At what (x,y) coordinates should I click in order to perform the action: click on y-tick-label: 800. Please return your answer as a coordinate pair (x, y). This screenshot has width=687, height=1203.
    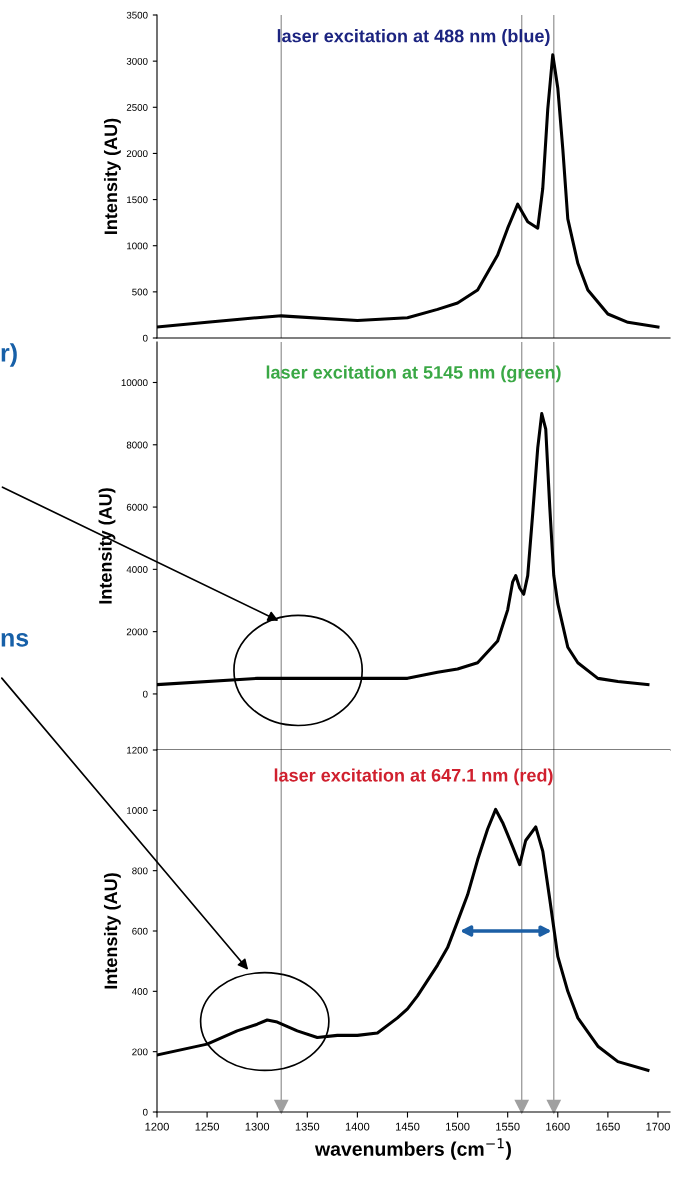
    Looking at the image, I should click on (140, 871).